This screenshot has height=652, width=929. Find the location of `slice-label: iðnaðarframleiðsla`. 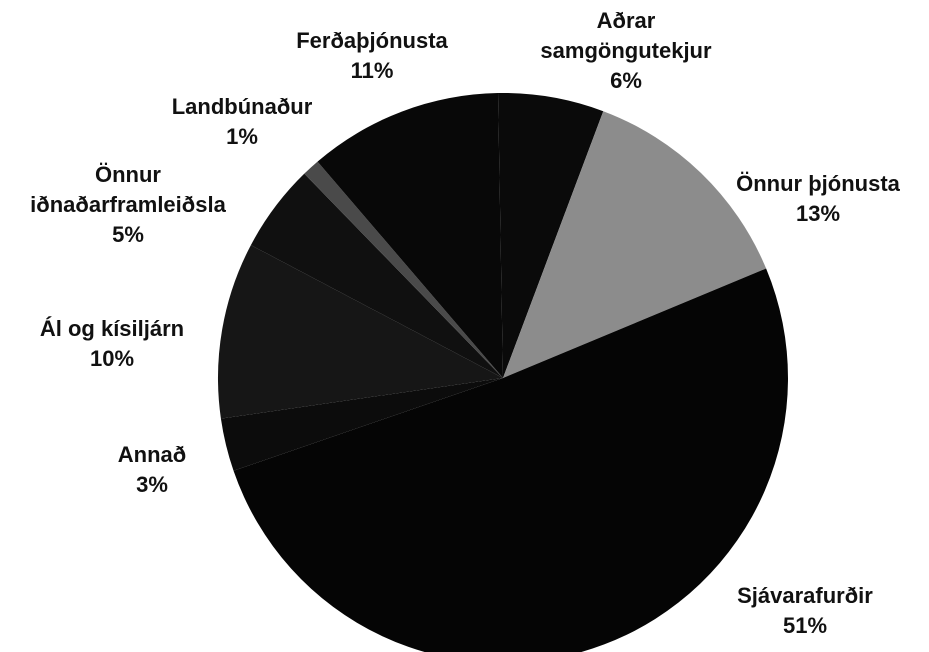

slice-label: iðnaðarframleiðsla is located at coordinates (128, 204).